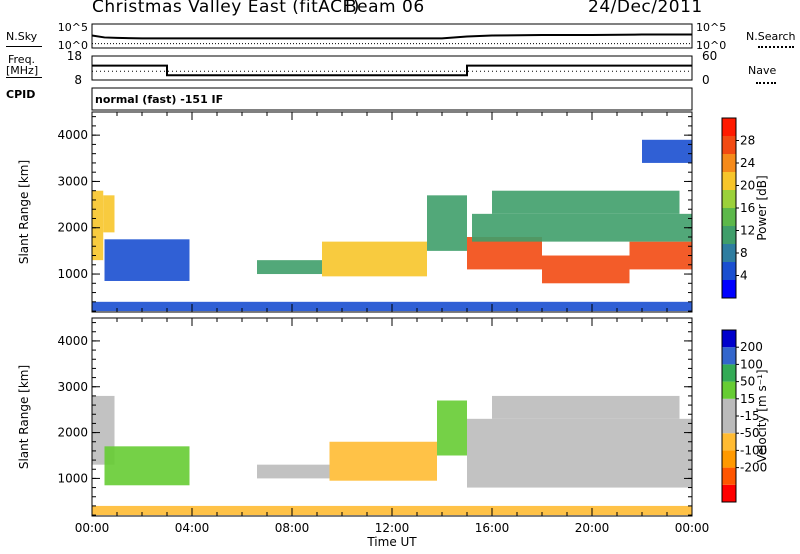  I want to click on power-colorbar-tick-label: 28, so click(747, 141).